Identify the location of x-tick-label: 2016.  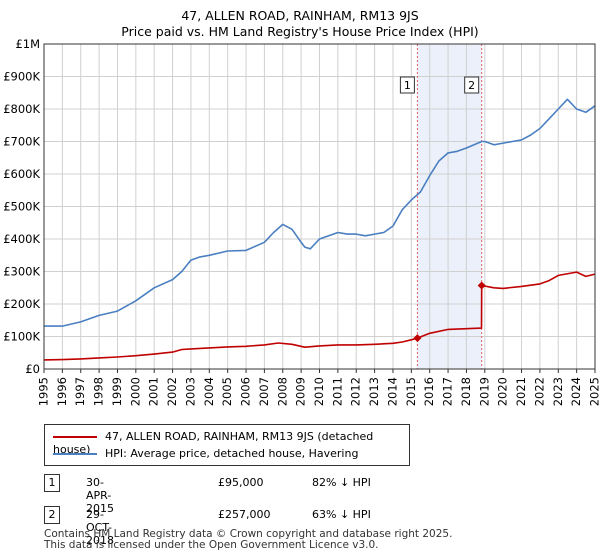
(429, 391).